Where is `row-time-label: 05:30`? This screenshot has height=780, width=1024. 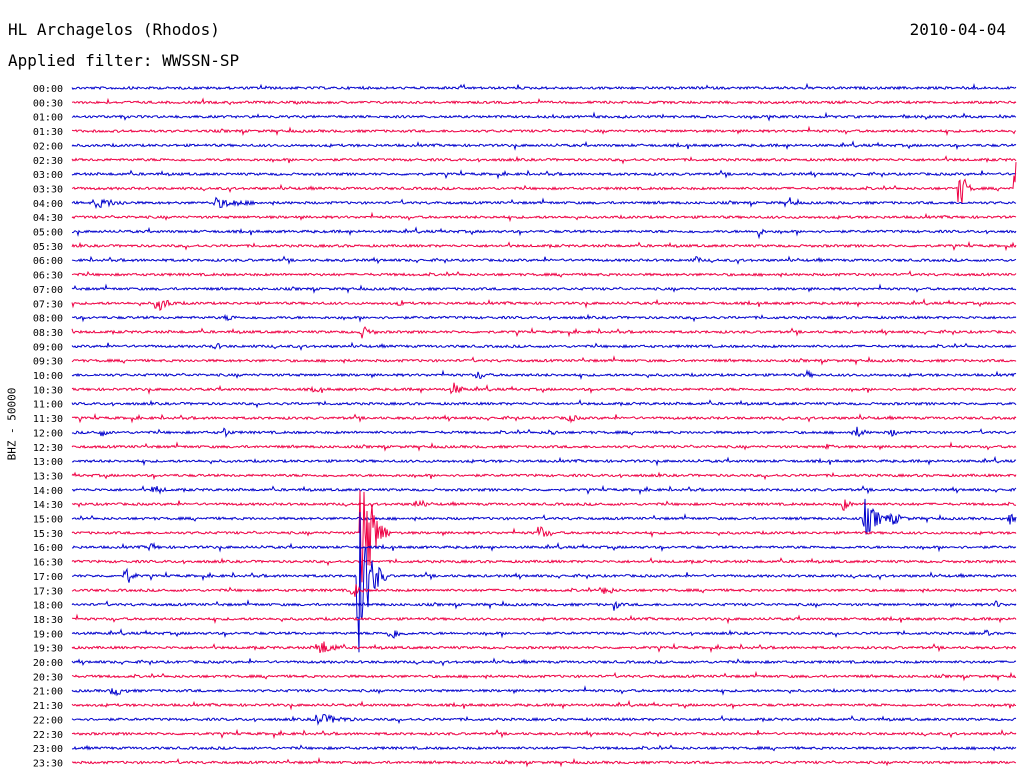
row-time-label: 05:30 is located at coordinates (48, 247).